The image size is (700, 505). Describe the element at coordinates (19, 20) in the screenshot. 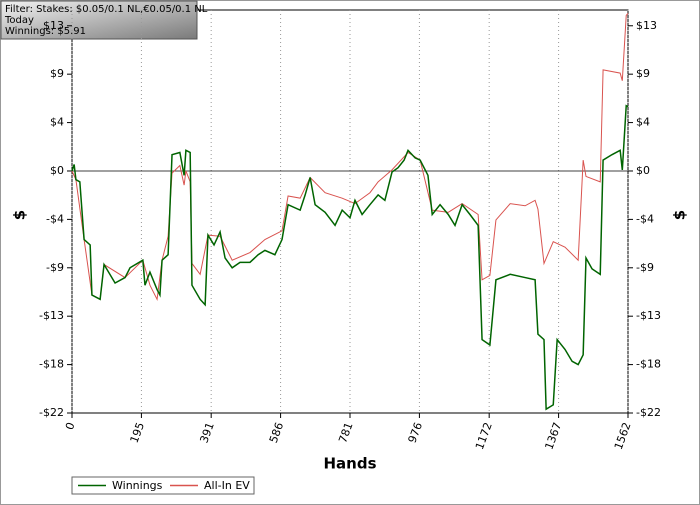

I see `filter-line: Today` at that location.